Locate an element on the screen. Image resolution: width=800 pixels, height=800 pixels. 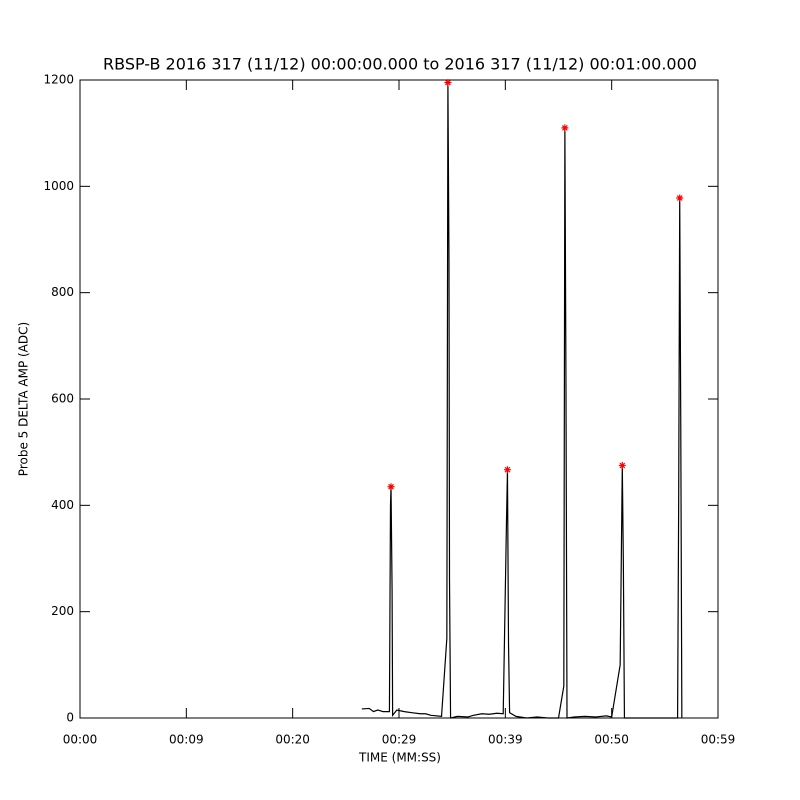
x-tick-label: 00:20 is located at coordinates (292, 740).